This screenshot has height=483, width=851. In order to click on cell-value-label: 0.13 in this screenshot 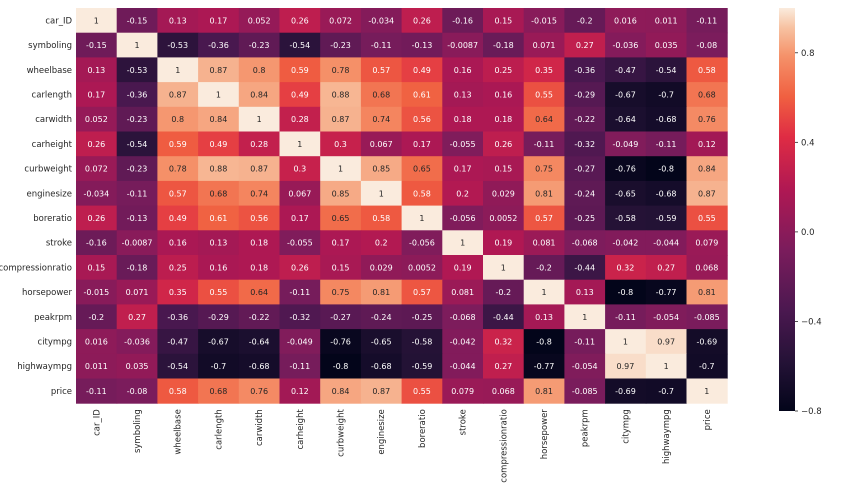, I will do `click(178, 20)`.